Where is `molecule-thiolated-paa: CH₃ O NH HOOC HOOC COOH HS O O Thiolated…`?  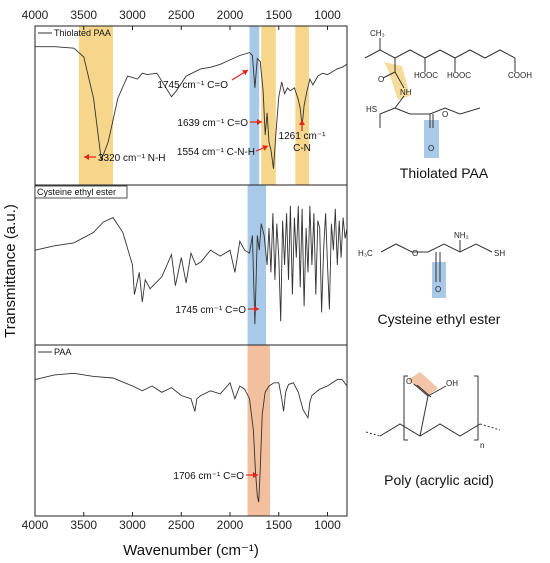
molecule-thiolated-paa: CH₃ O NH HOOC HOOC COOH HS O O Thiolated… is located at coordinates (448, 105).